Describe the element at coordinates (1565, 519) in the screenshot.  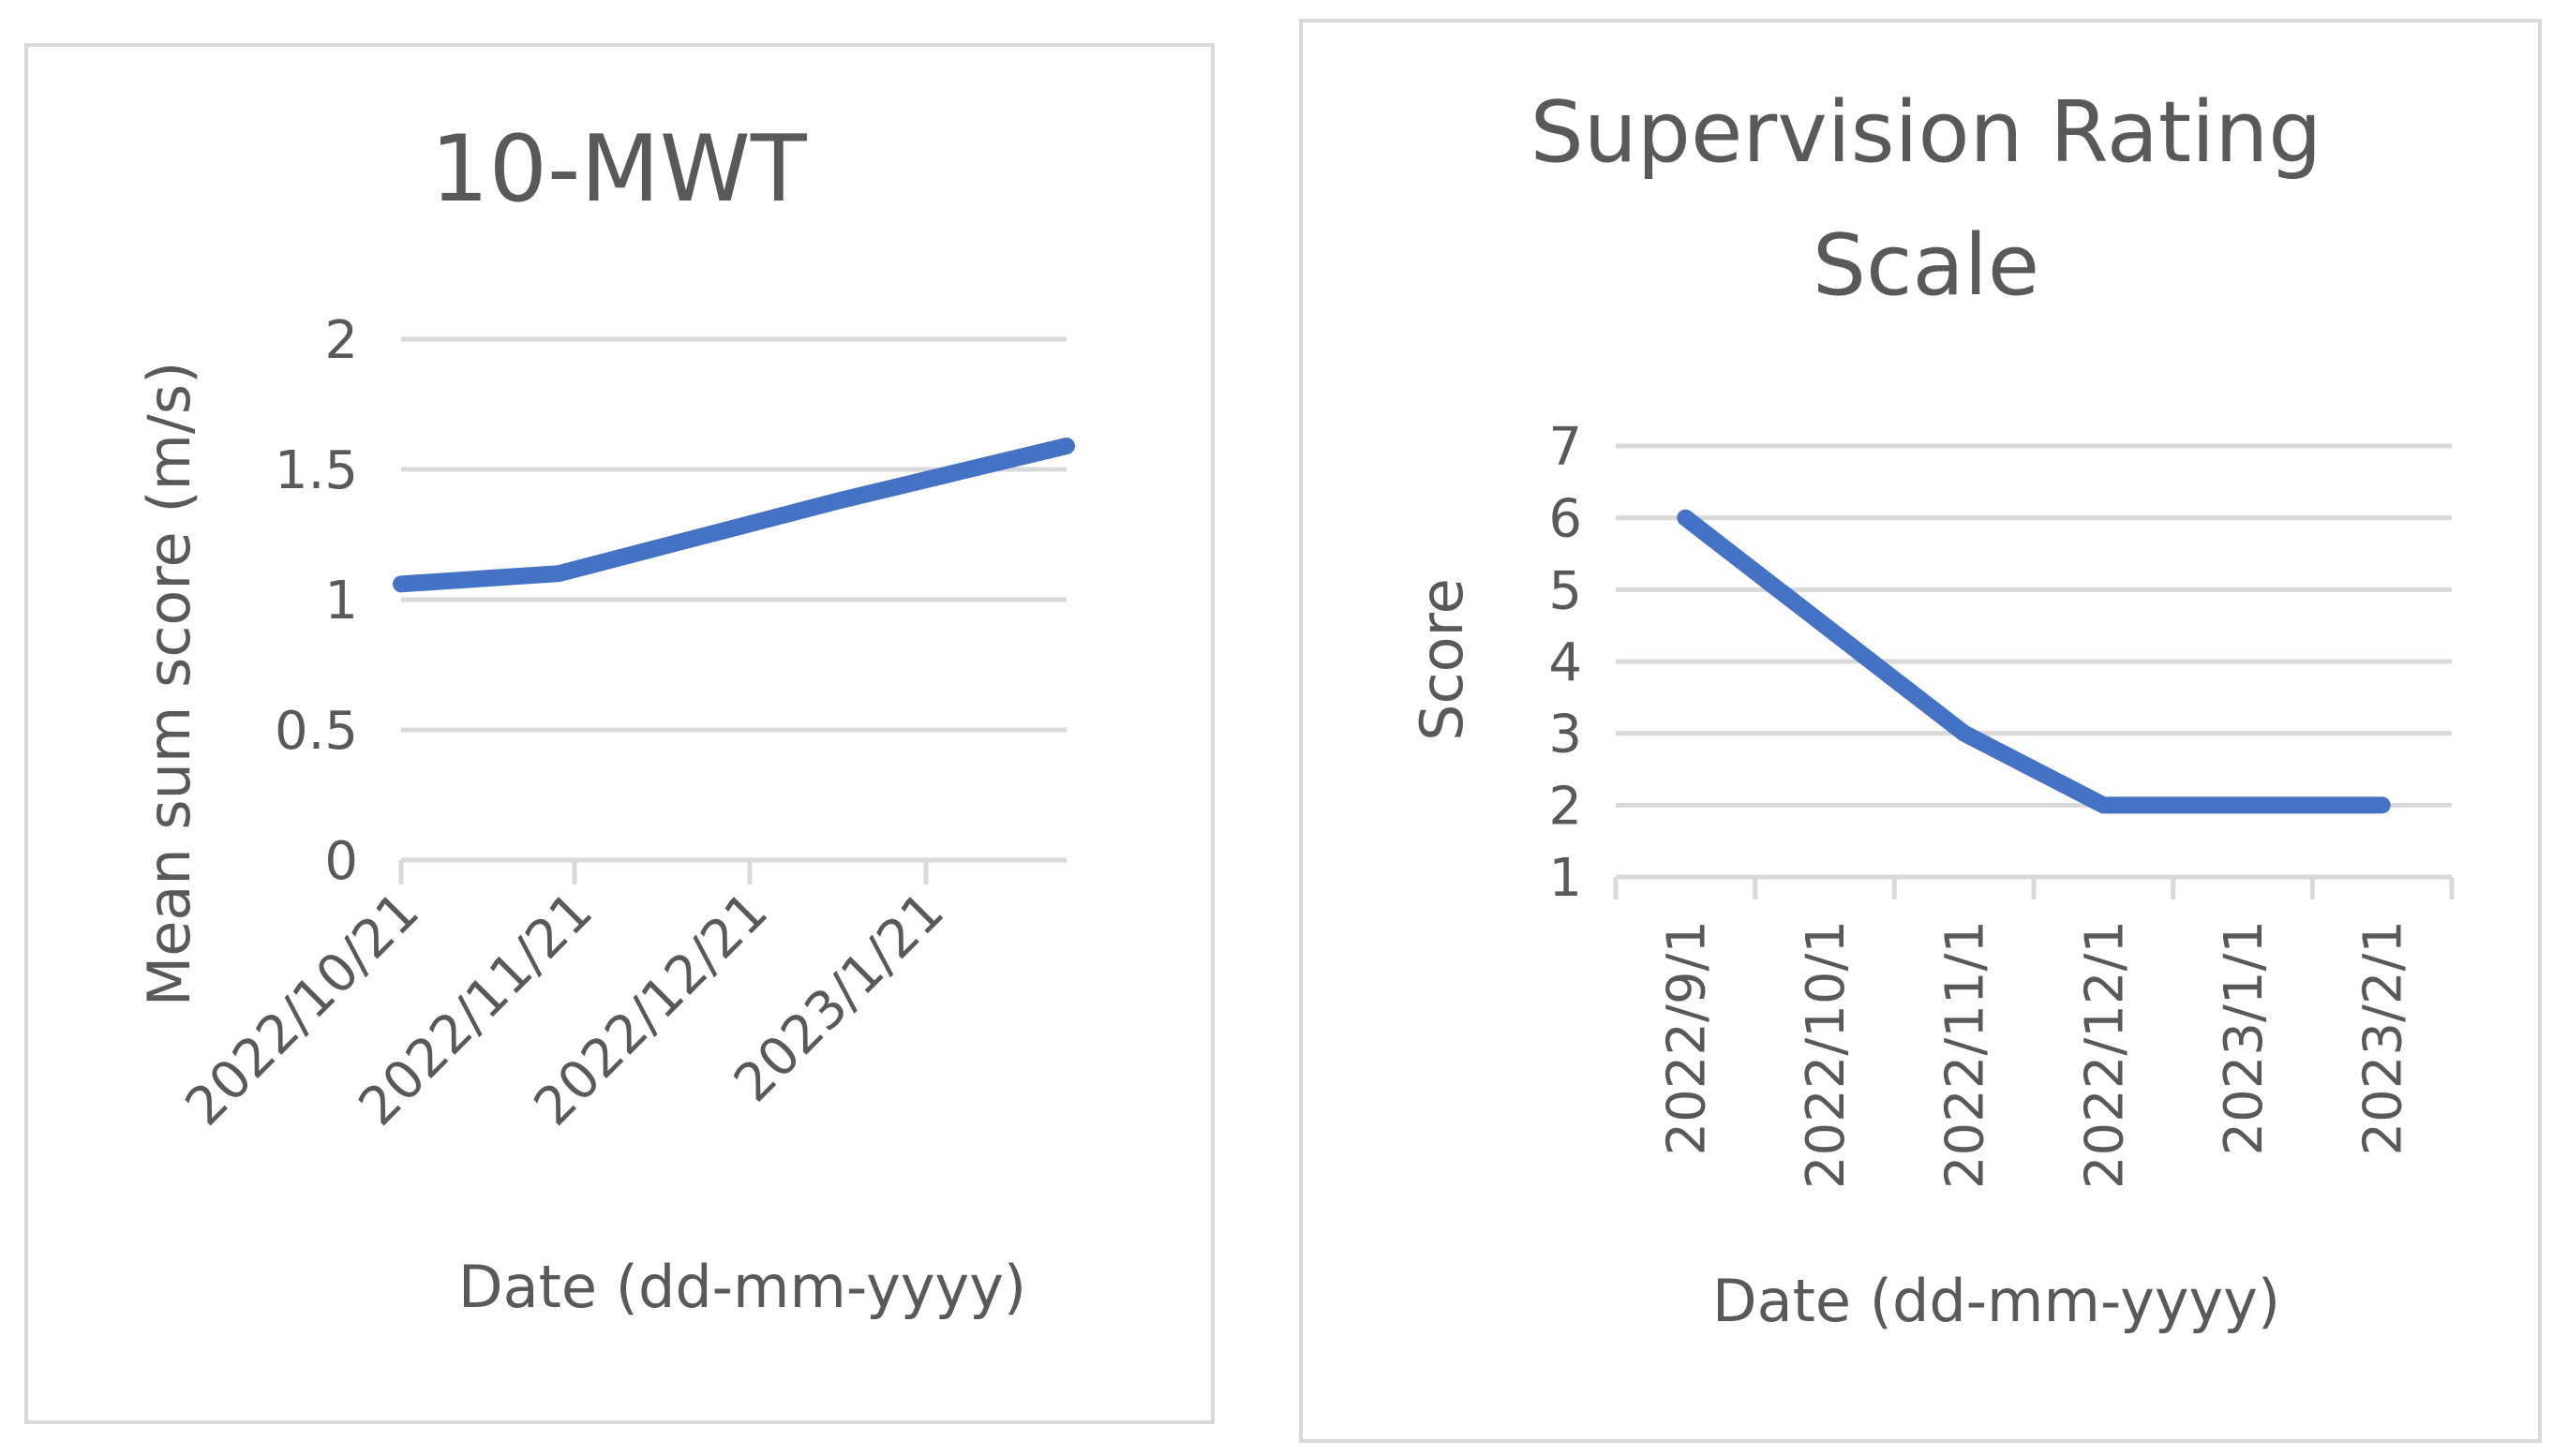
I see `y-tick-label: 6` at that location.